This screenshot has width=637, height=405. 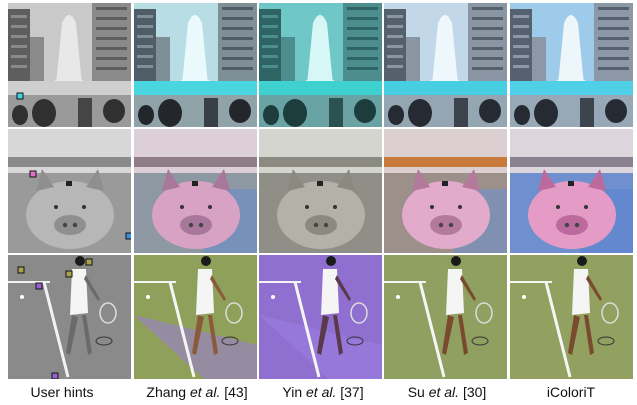 What do you see at coordinates (55, 375) in the screenshot?
I see `hint-point-purple` at bounding box center [55, 375].